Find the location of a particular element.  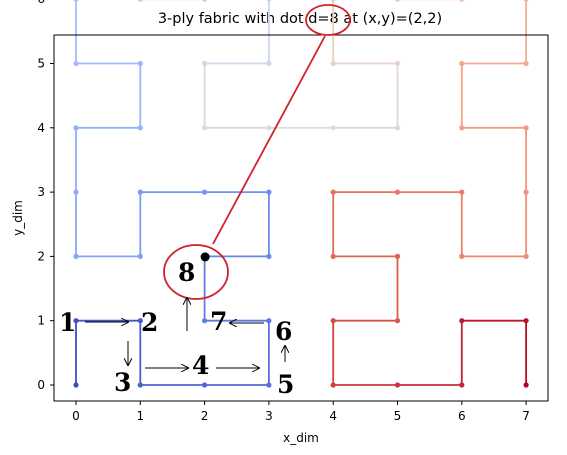

x-tick-label: 3 is located at coordinates (269, 416).